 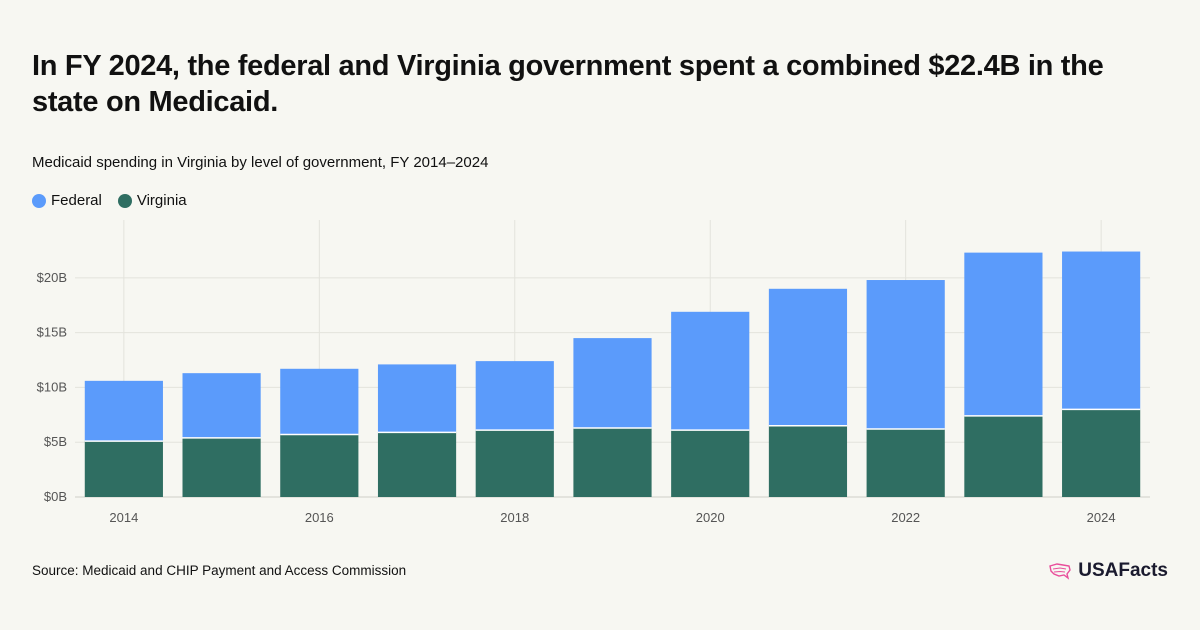 What do you see at coordinates (905, 463) in the screenshot?
I see `bar-virginia-2022` at bounding box center [905, 463].